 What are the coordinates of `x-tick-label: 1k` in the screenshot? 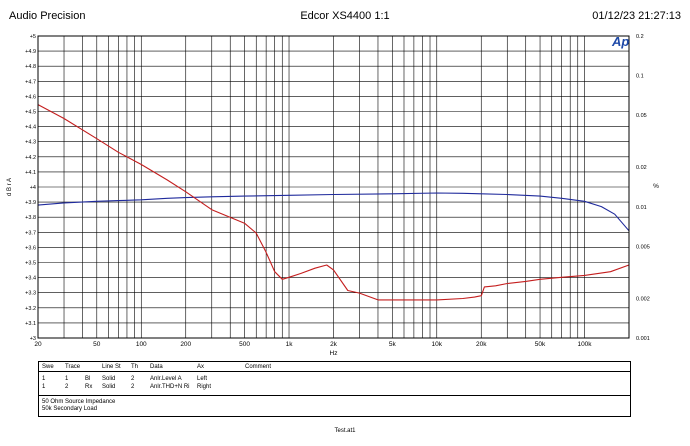 It's located at (290, 344).